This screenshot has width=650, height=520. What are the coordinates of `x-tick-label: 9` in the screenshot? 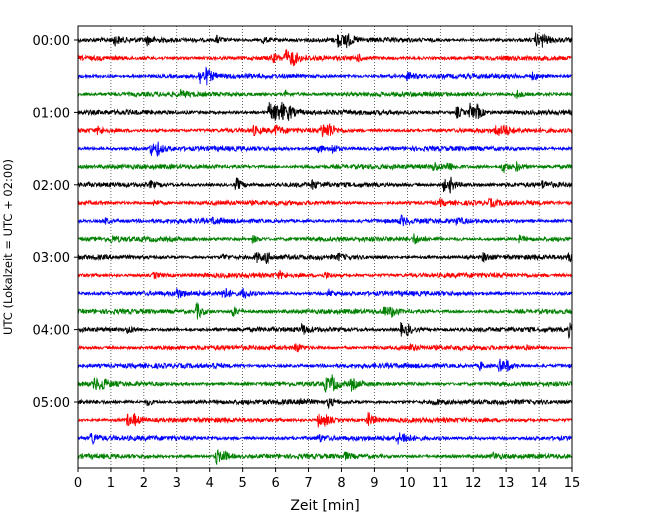 It's located at (374, 483).